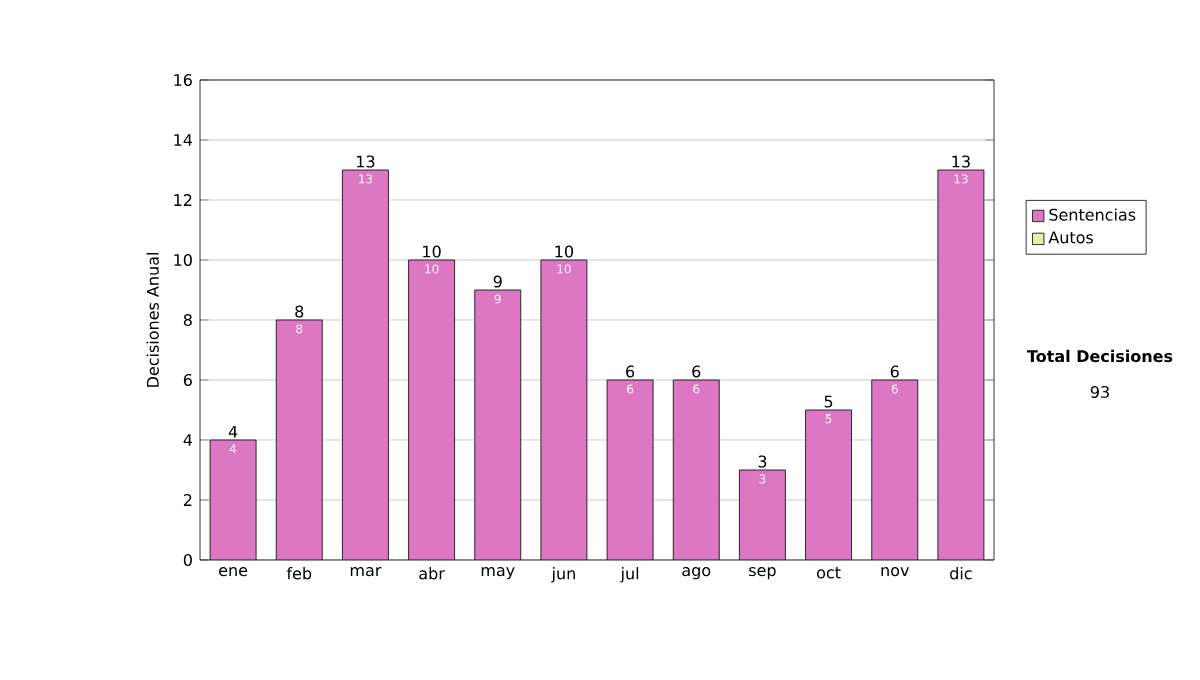 This screenshot has height=680, width=1200. Describe the element at coordinates (696, 573) in the screenshot. I see `x-tick-label: ago` at that location.